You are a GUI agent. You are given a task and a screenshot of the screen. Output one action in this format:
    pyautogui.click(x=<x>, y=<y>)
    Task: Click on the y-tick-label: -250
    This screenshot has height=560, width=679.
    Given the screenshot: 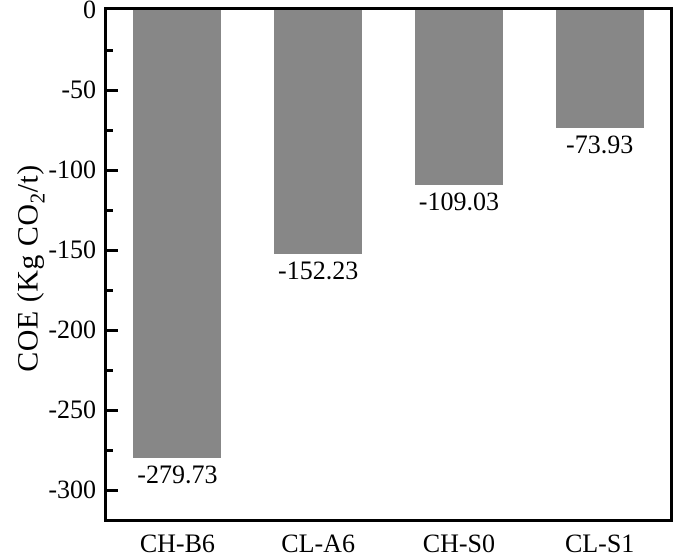 What is the action you would take?
    pyautogui.click(x=72, y=410)
    